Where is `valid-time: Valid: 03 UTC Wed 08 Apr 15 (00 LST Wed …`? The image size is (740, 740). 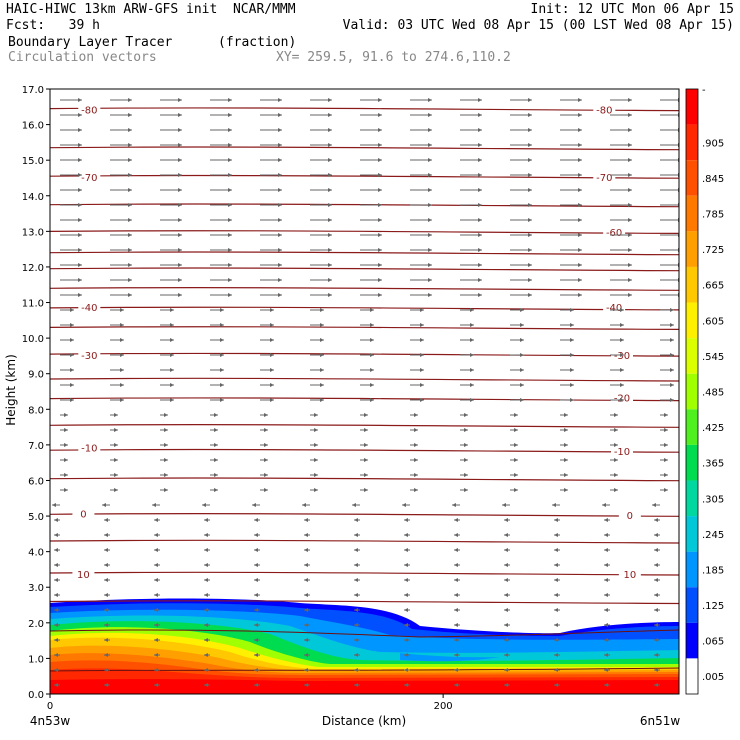 valid-time: Valid: 03 UTC Wed 08 Apr 15 (00 LST Wed … is located at coordinates (538, 25).